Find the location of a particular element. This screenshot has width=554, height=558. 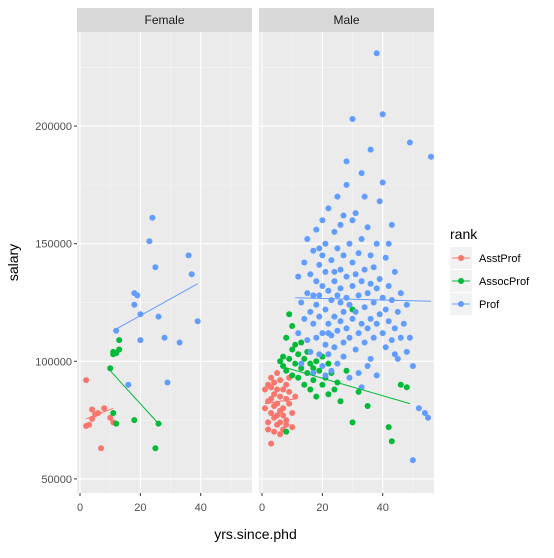

x-tick-label: 20 is located at coordinates (140, 508).